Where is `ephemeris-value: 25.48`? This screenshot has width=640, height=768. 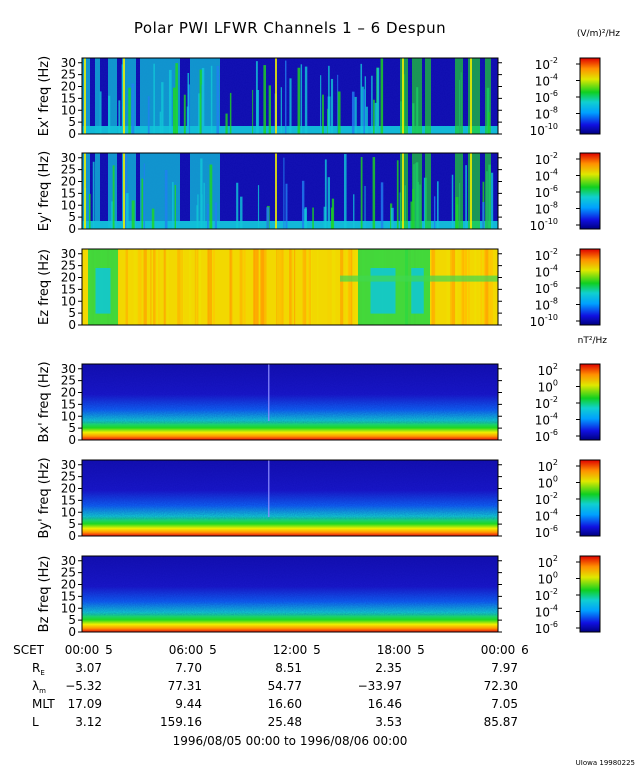 ephemeris-value: 25.48 is located at coordinates (285, 722).